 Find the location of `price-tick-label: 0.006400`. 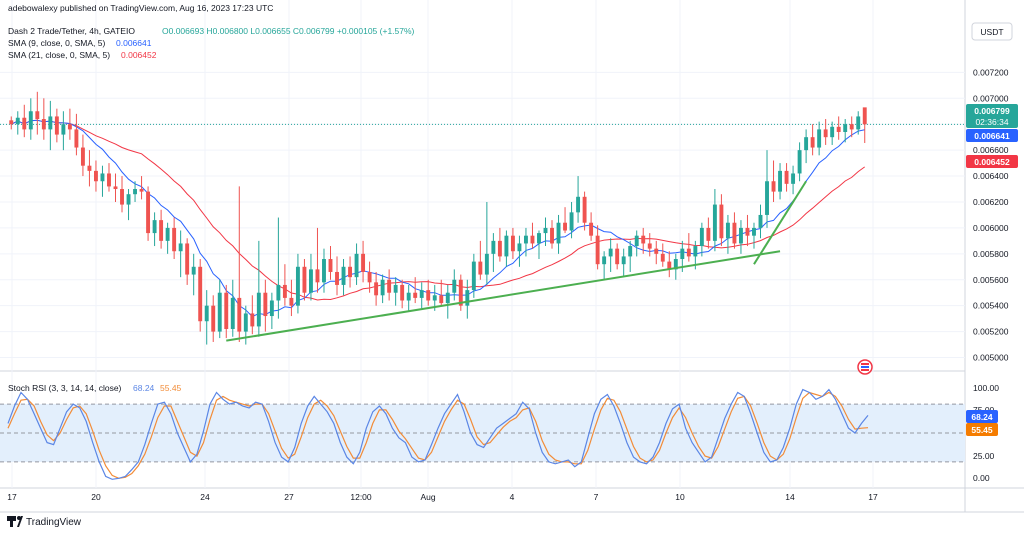

price-tick-label: 0.006400 is located at coordinates (991, 176).